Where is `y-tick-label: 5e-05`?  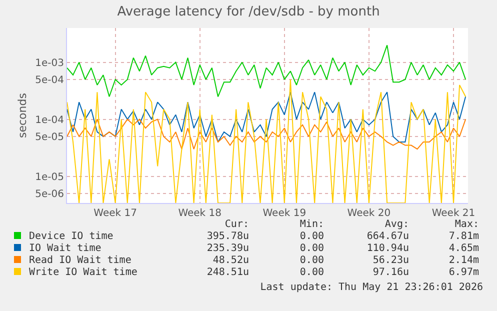
y-tick-label: 5e-05 is located at coordinates (49, 137).